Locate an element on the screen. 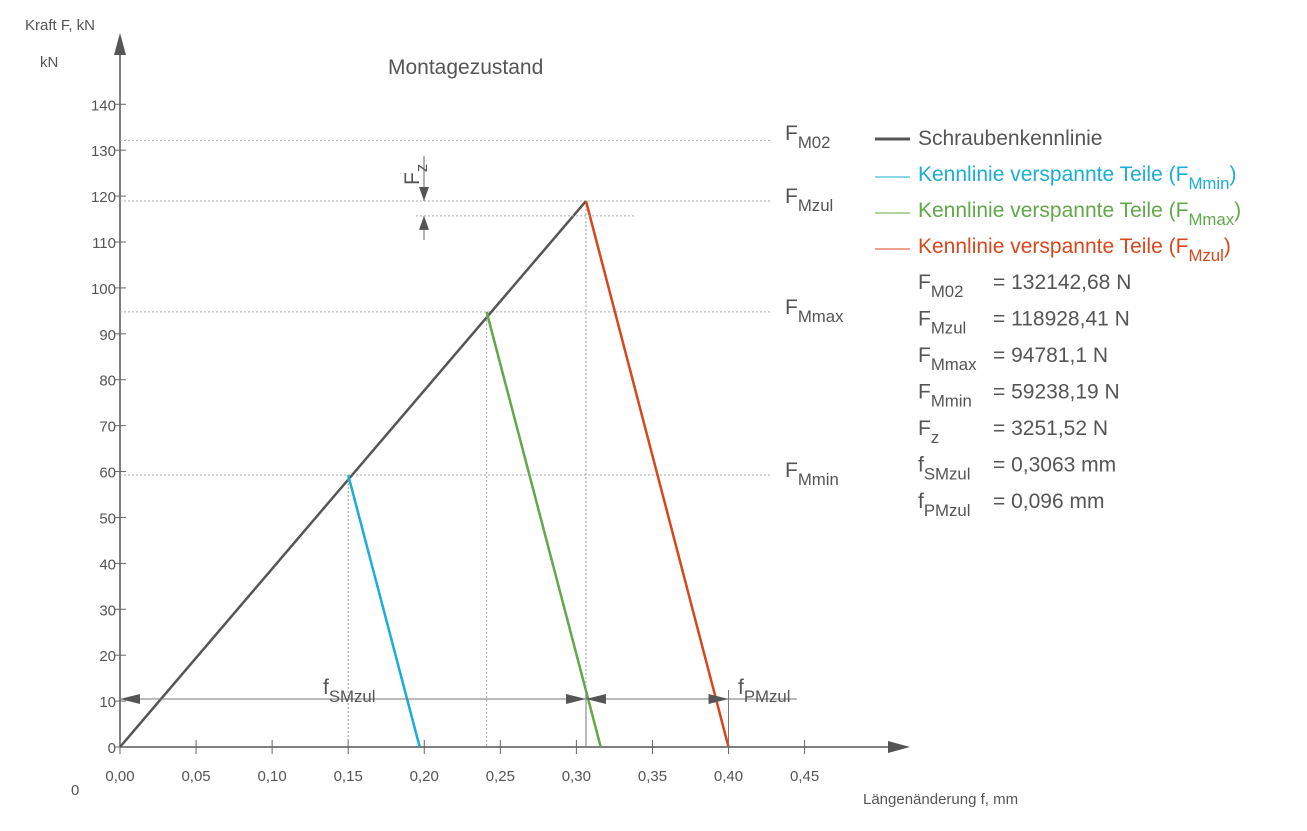 This screenshot has height=831, width=1307. result-symbol: fPMzul is located at coordinates (944, 505).